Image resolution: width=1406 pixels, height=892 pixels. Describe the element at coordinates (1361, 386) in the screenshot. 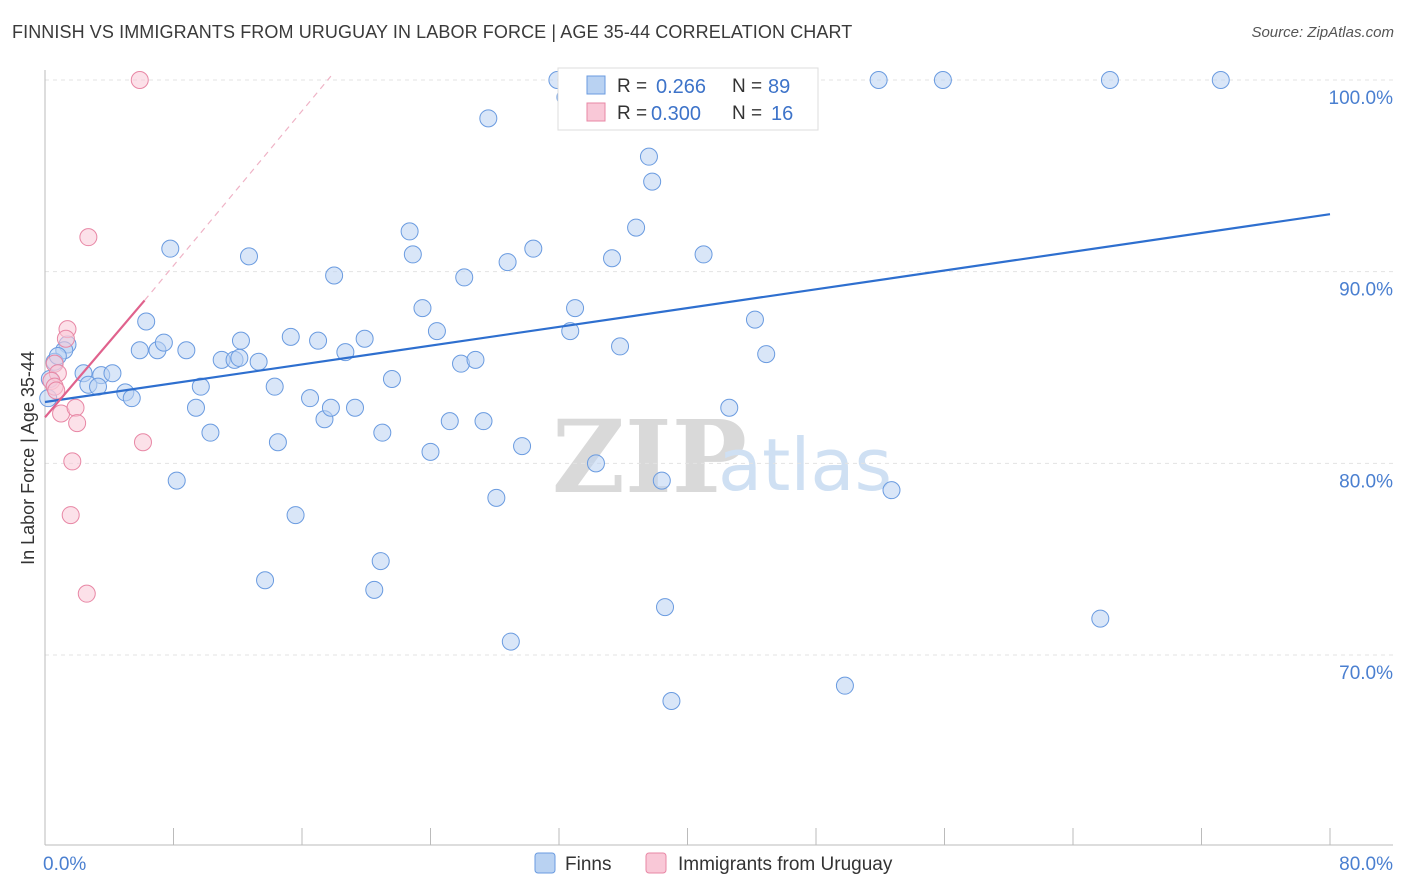

I see `y-tick-labels: 100.0% 90.0% 80.0% 70.0%` at that location.